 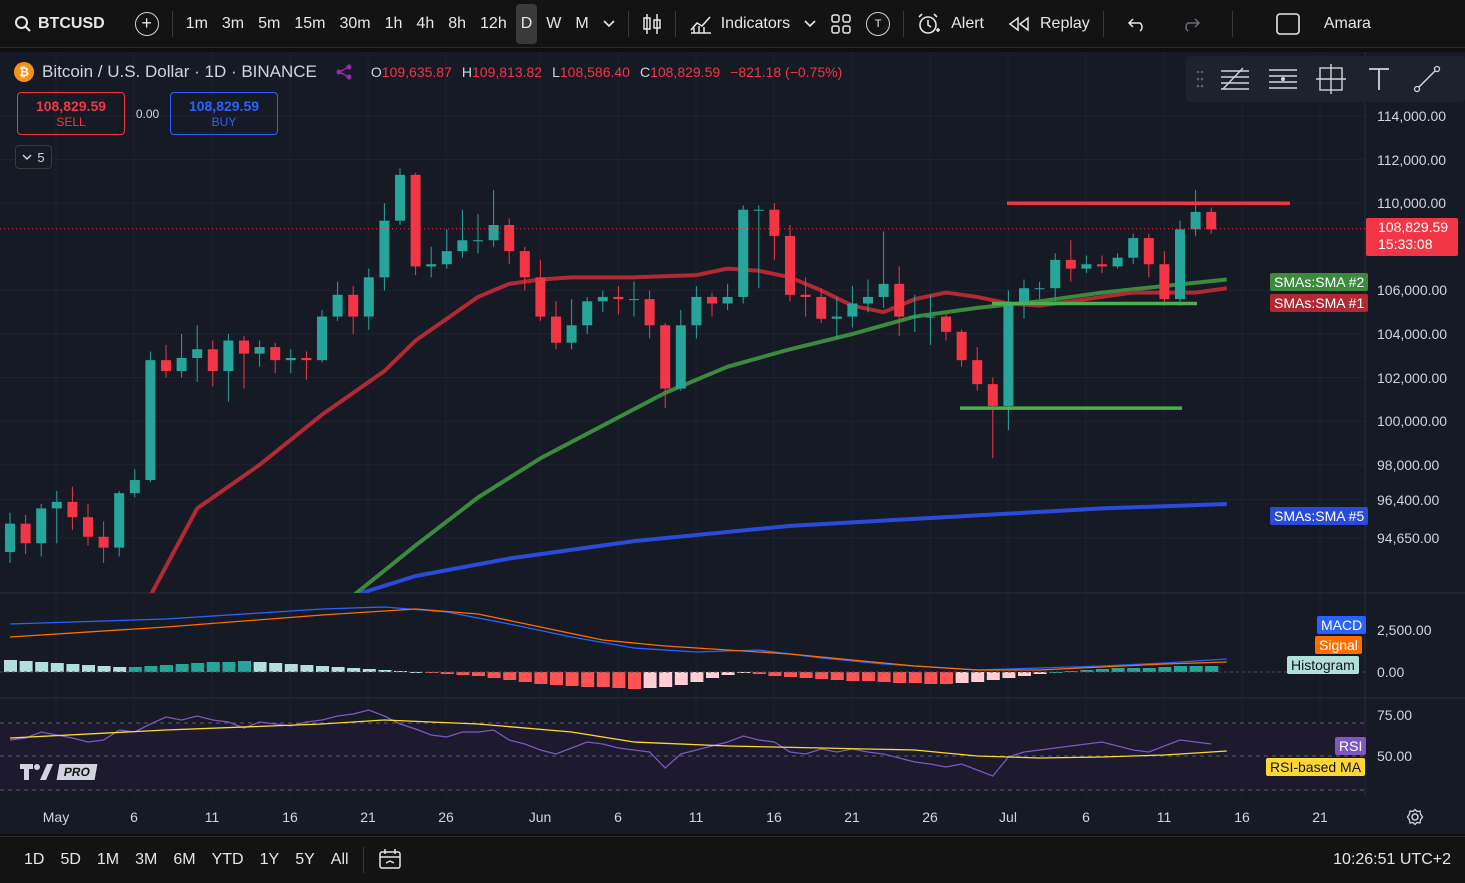 What do you see at coordinates (1347, 24) in the screenshot?
I see `user-menu: Amara` at bounding box center [1347, 24].